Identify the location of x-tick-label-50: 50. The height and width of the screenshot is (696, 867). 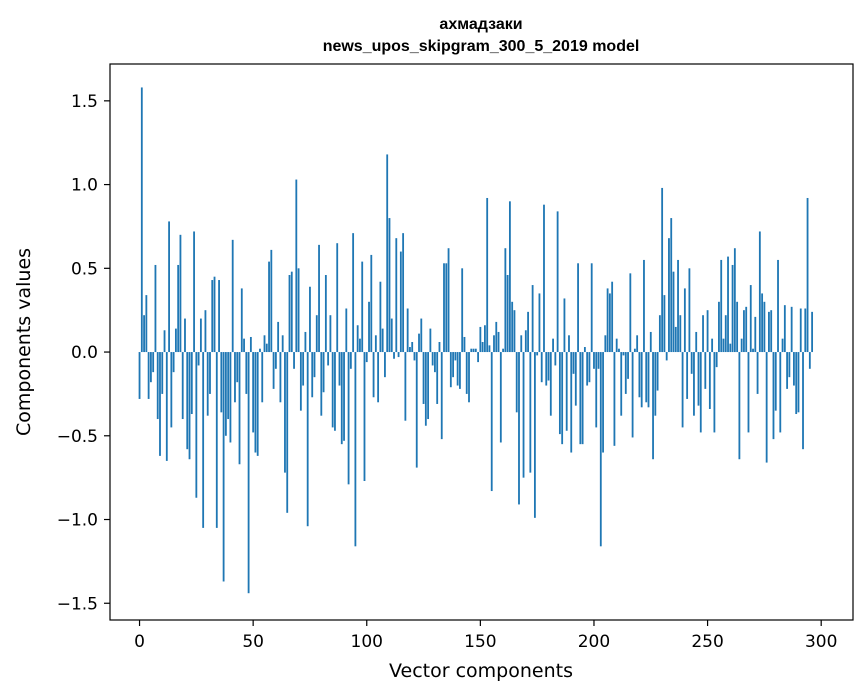
(253, 642).